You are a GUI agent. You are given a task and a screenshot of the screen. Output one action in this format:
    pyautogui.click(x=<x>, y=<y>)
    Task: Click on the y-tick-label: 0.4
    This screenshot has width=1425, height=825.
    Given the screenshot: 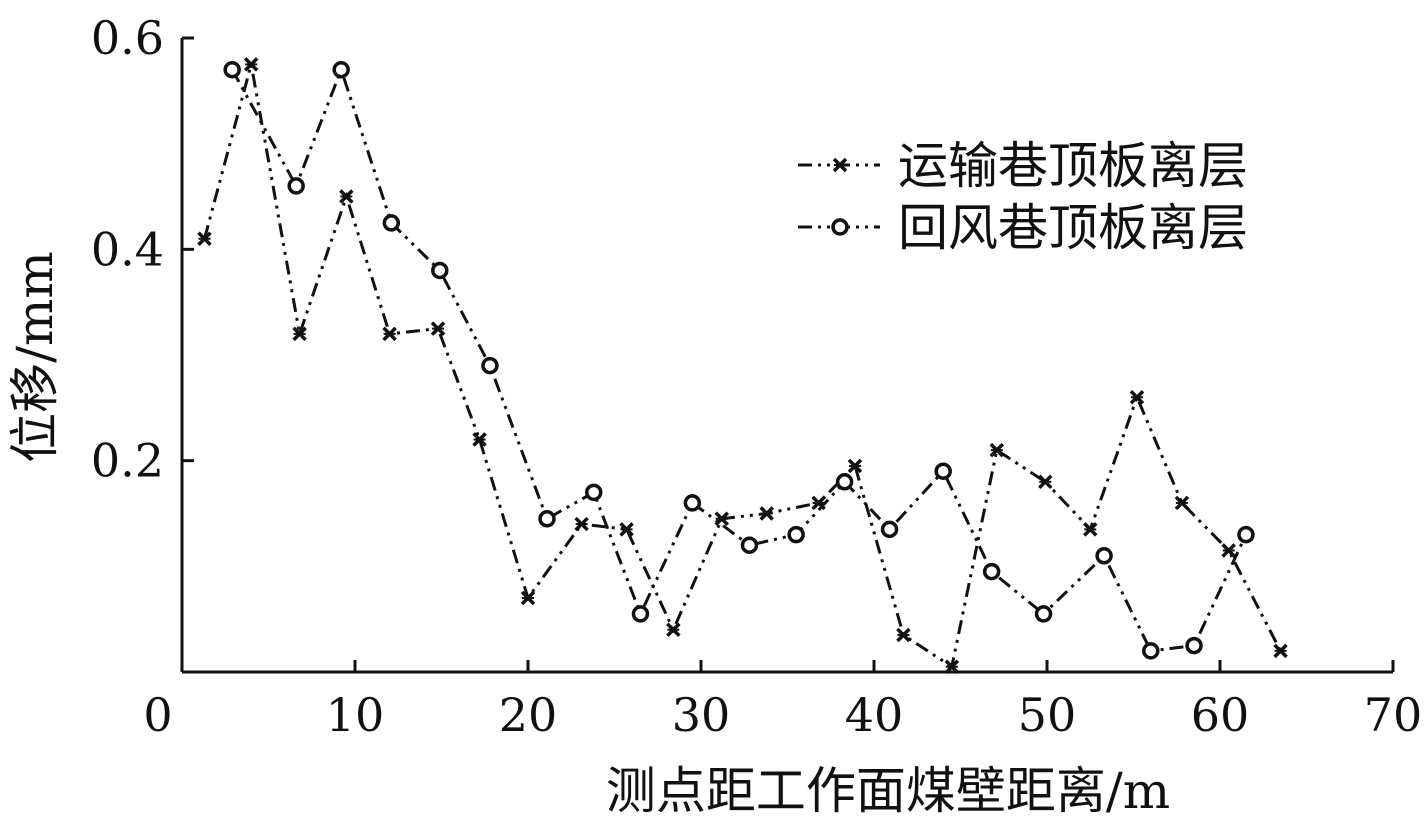 What is the action you would take?
    pyautogui.click(x=127, y=249)
    